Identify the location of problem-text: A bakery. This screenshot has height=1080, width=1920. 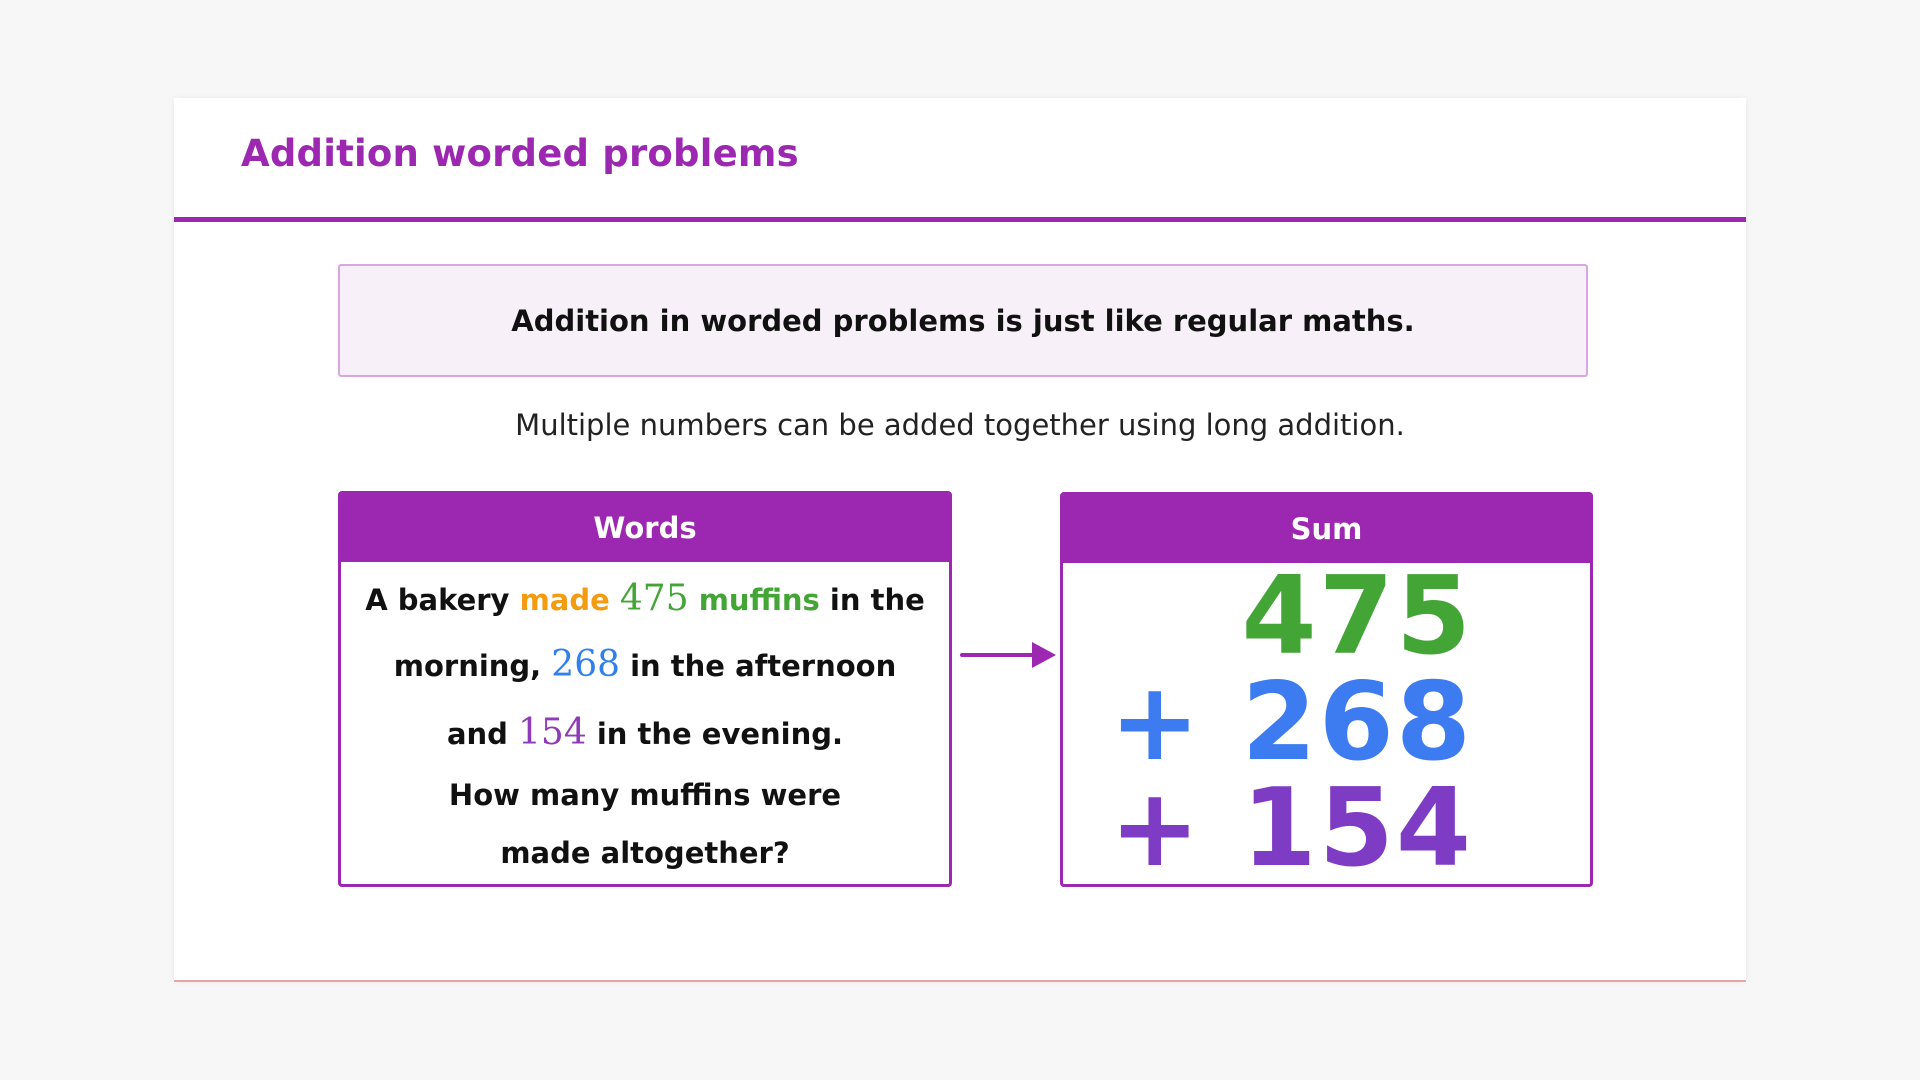
(442, 600).